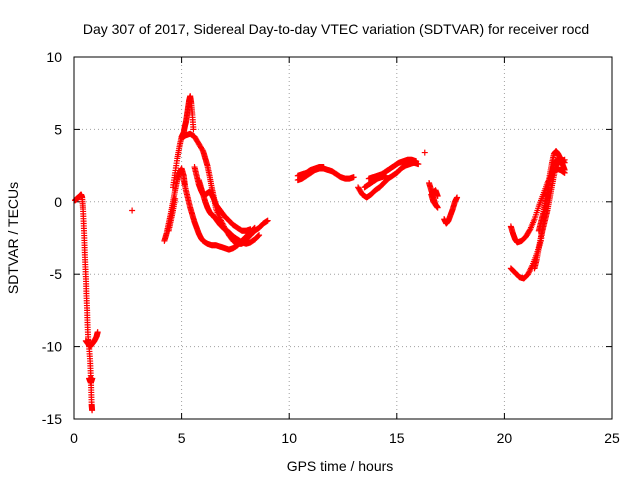 The width and height of the screenshot is (640, 480). Describe the element at coordinates (74, 438) in the screenshot. I see `x-tick-label: 0` at that location.